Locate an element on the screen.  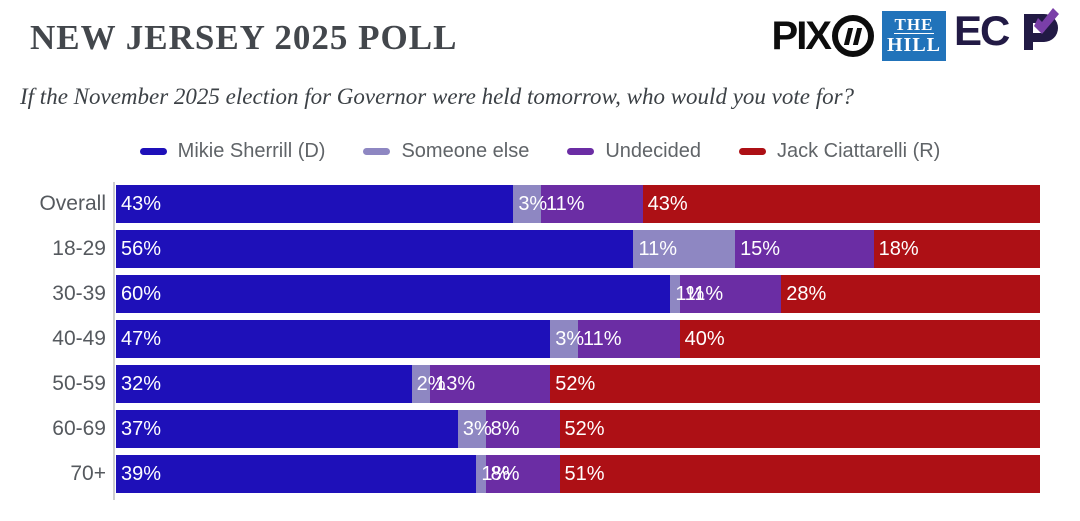
bar-track: 32% 2% 13% 52% is located at coordinates (578, 384).